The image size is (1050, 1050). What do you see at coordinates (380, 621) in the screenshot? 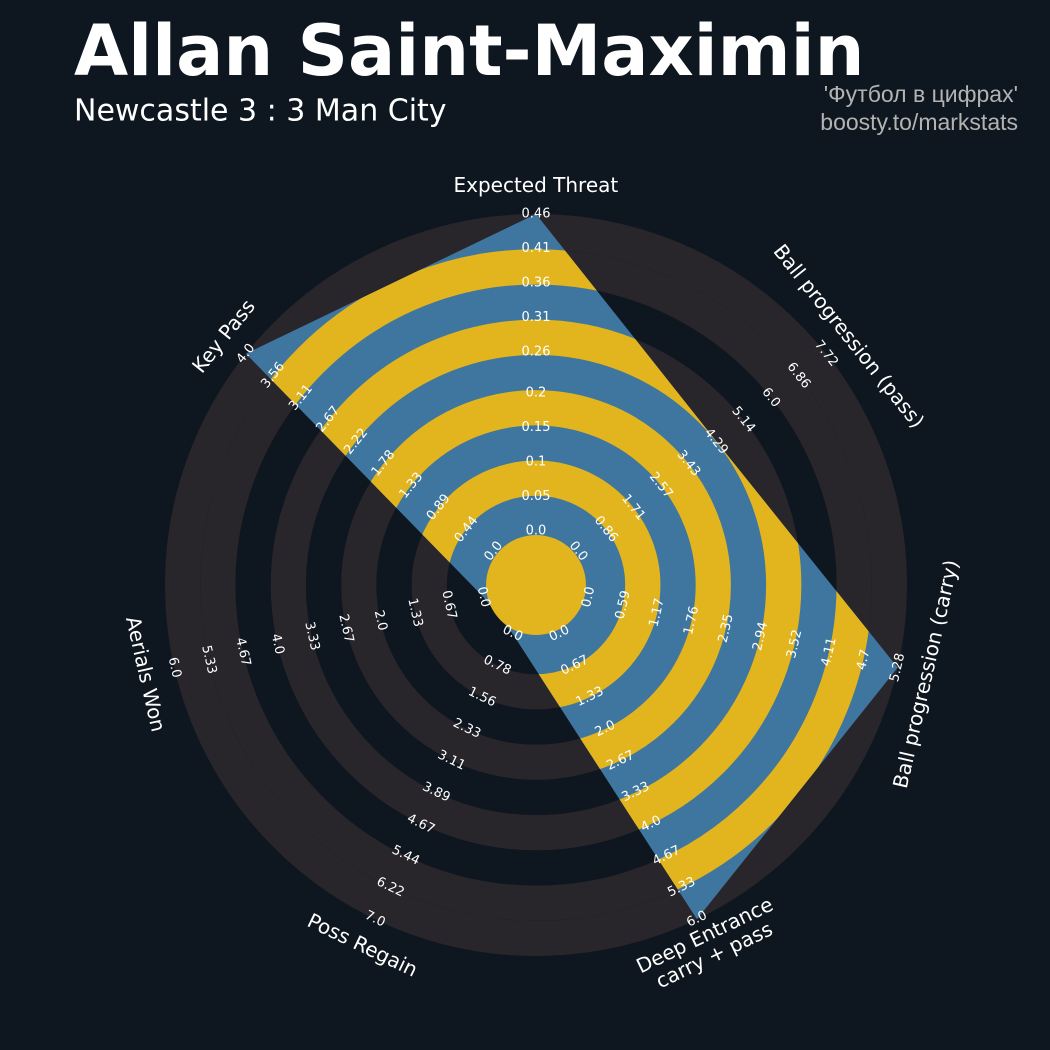
I see `ring-tick-label: 2.0` at bounding box center [380, 621].